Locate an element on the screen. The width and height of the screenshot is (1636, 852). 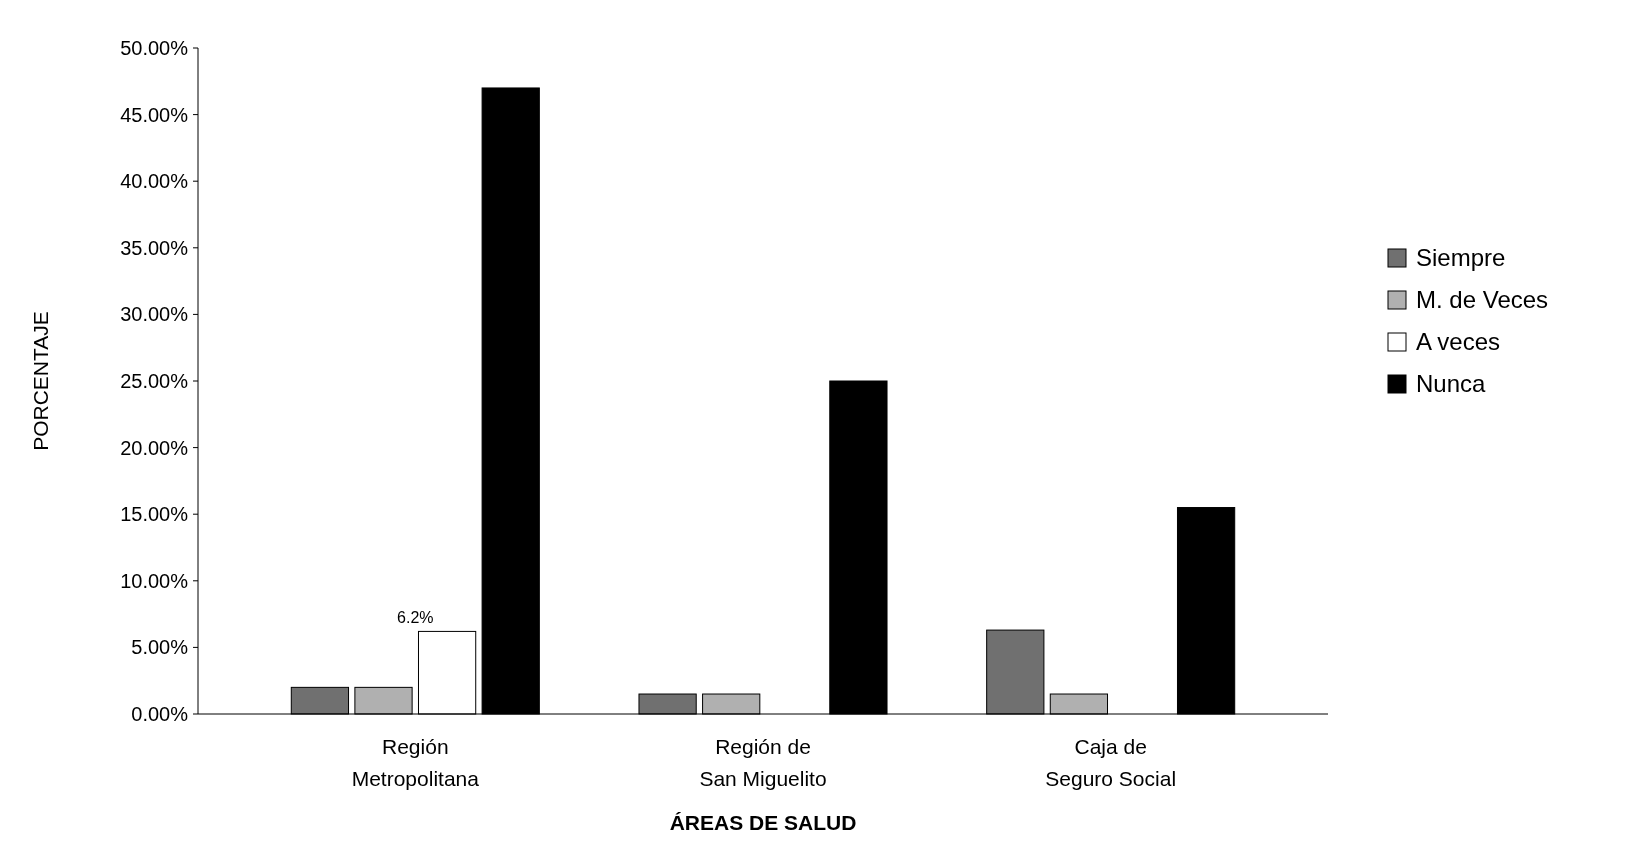
legend-label: Siempre is located at coordinates (1461, 258).